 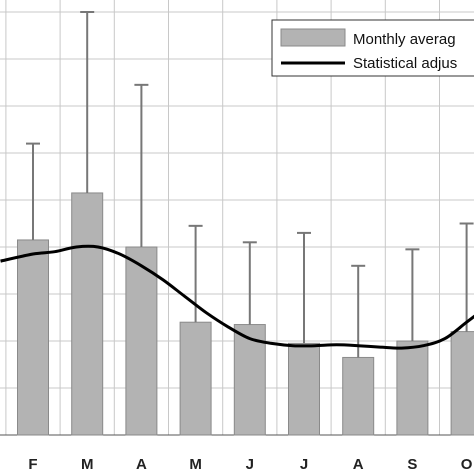 I want to click on legend: Monthly averag Statistical adjus, so click(x=372, y=48).